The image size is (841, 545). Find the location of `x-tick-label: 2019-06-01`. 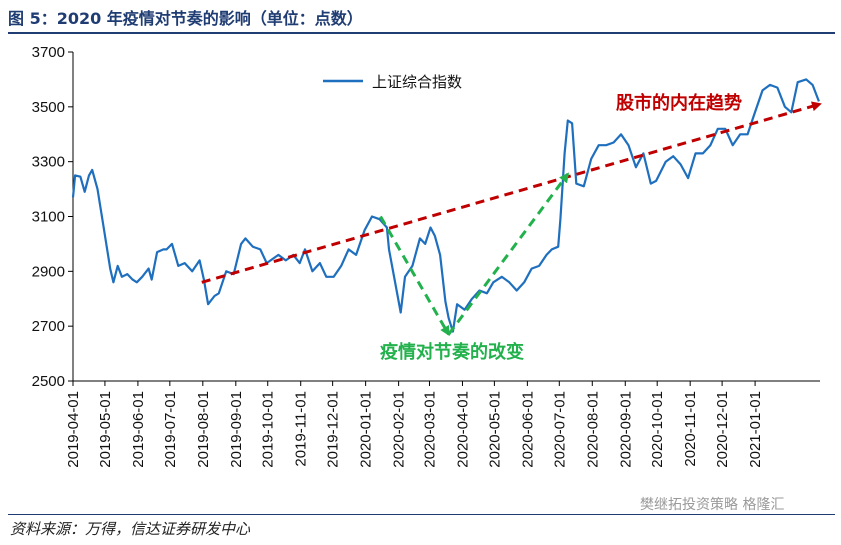

x-tick-label: 2019-06-01 is located at coordinates (138, 429).